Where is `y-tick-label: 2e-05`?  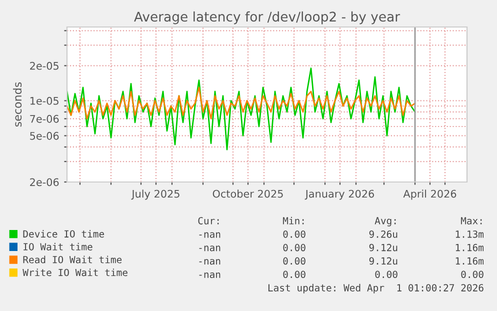 y-tick-label: 2e-05 is located at coordinates (44, 66).